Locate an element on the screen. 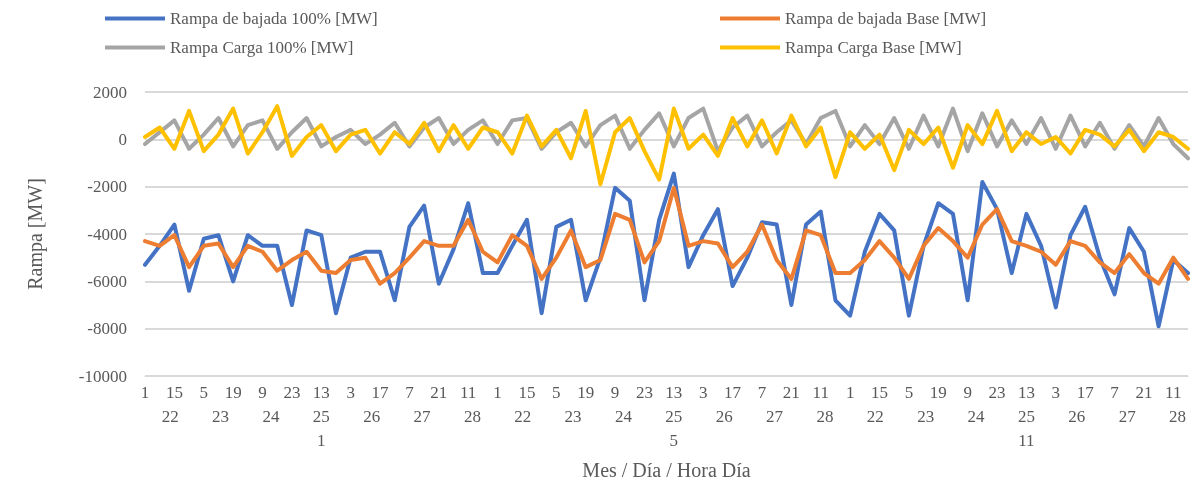 The height and width of the screenshot is (485, 1193). legend-label: Rampa de bajada Base [MW] is located at coordinates (886, 18).